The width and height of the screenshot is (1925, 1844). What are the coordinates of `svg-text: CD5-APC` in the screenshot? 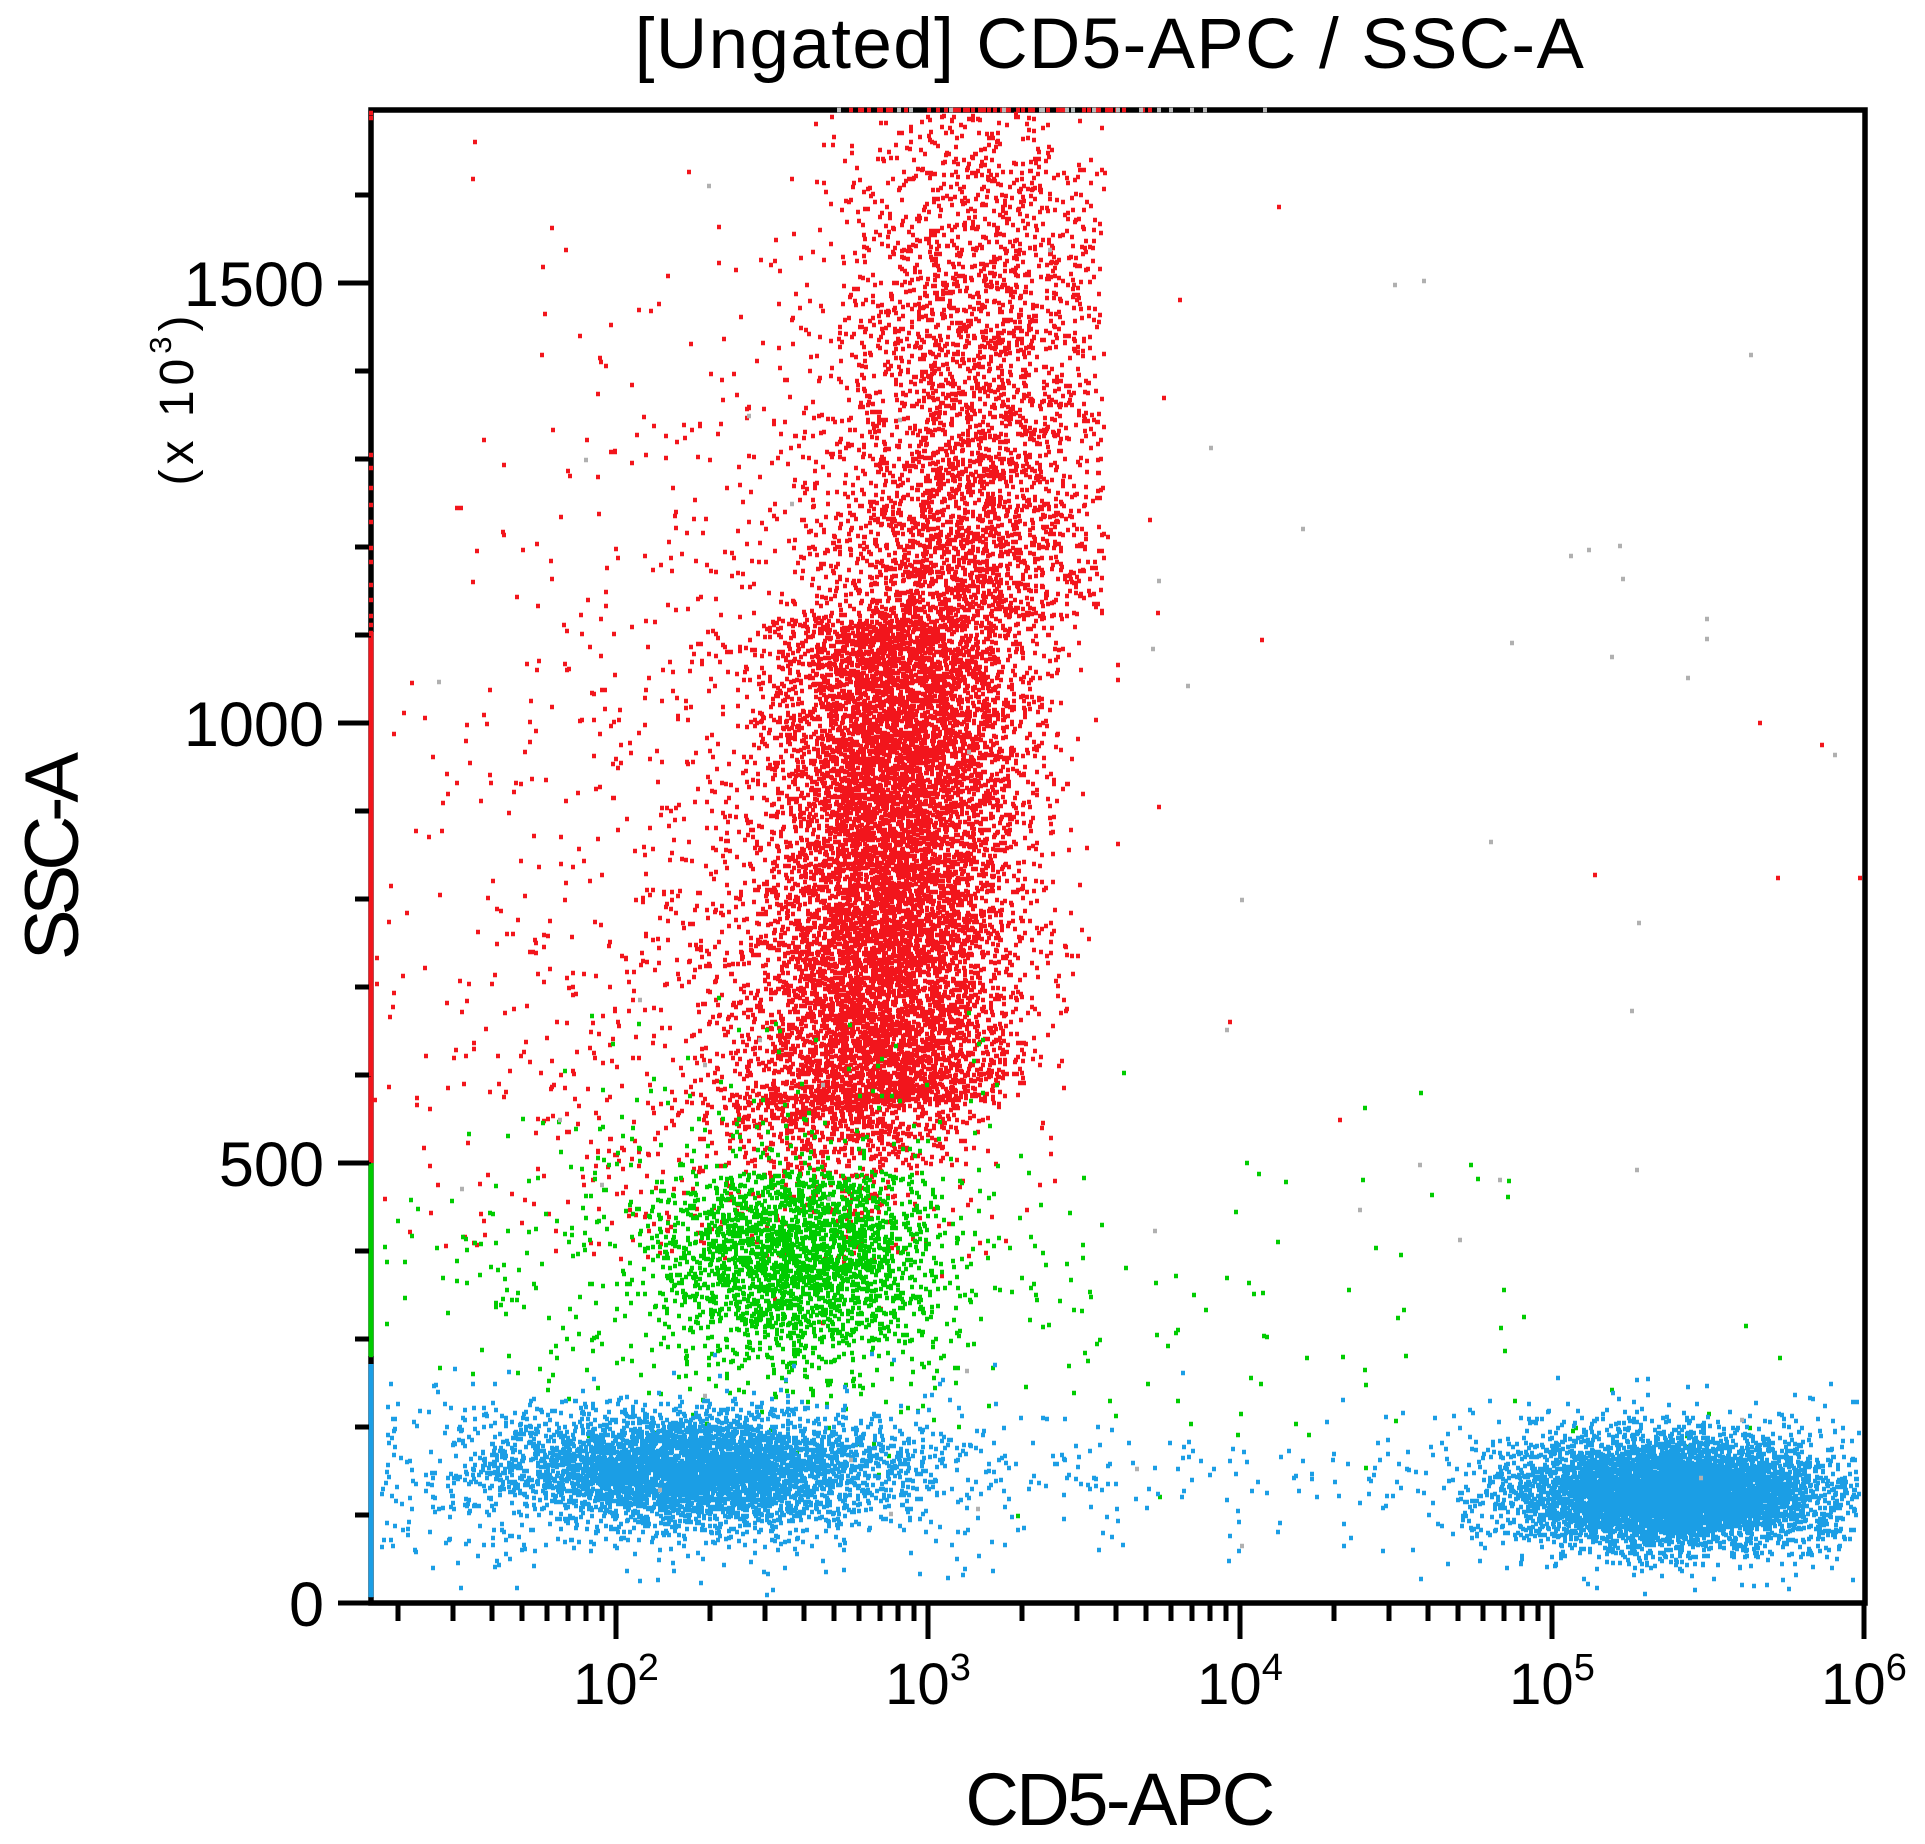 It's located at (1118, 1799).